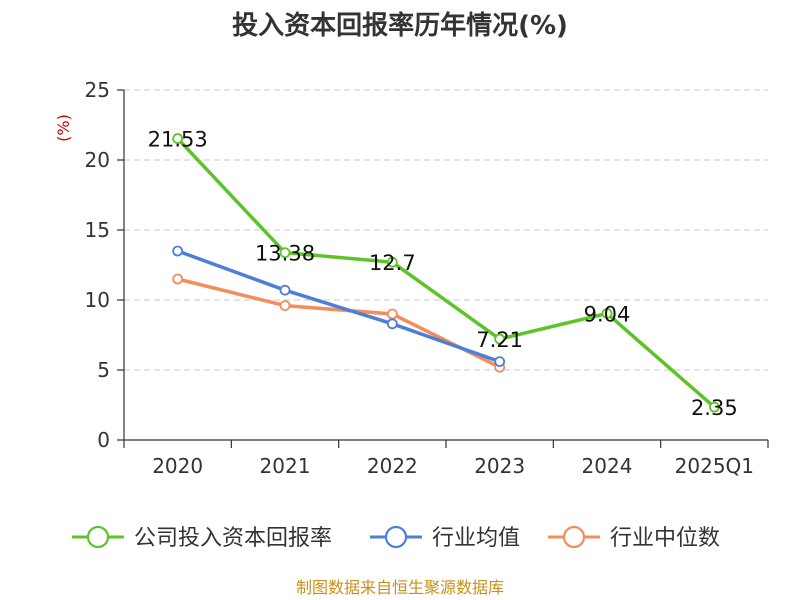 The height and width of the screenshot is (600, 800). I want to click on data-label-2: 12.7, so click(392, 263).